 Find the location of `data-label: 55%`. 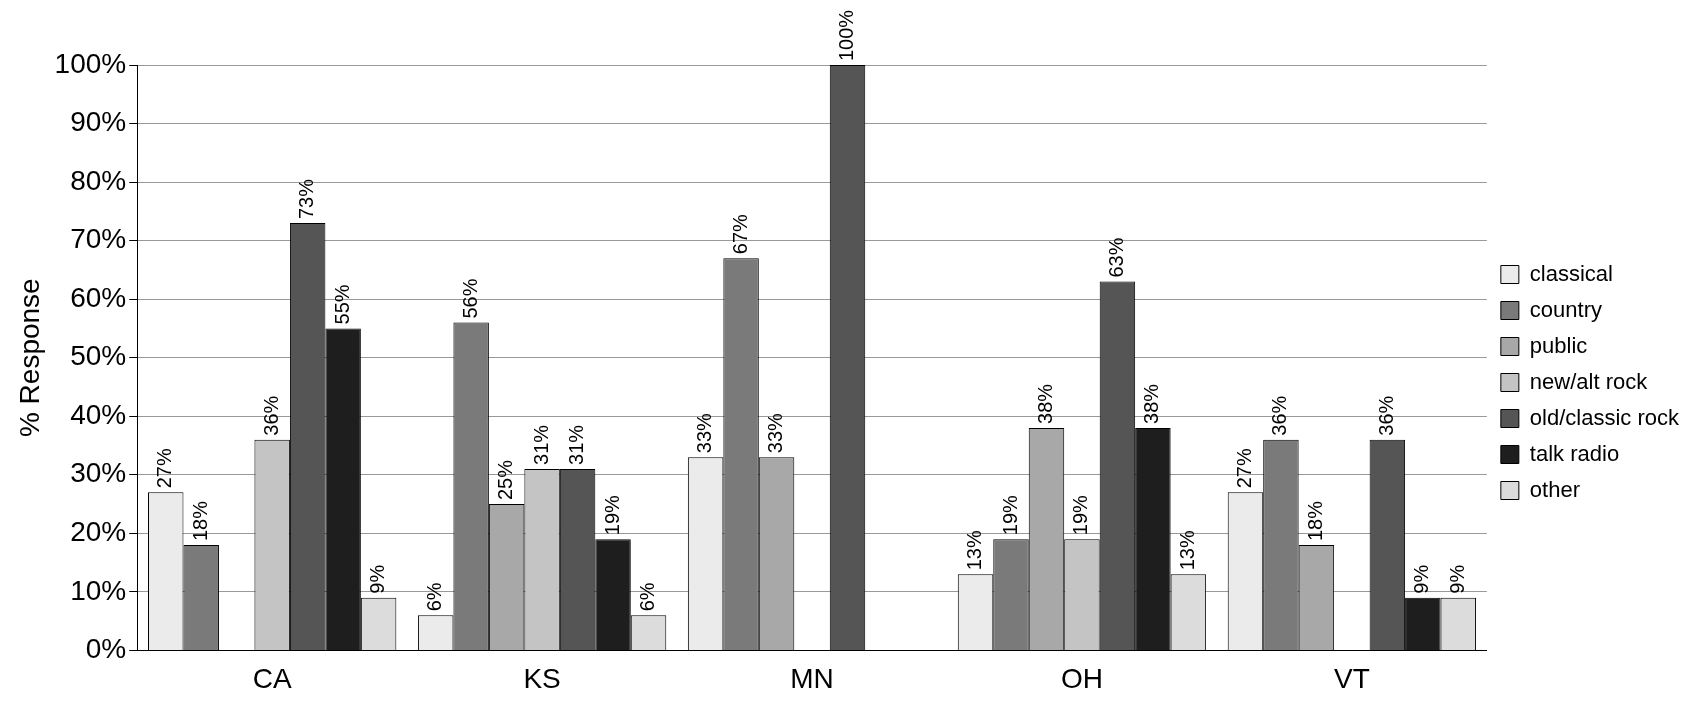

data-label: 55% is located at coordinates (341, 304).